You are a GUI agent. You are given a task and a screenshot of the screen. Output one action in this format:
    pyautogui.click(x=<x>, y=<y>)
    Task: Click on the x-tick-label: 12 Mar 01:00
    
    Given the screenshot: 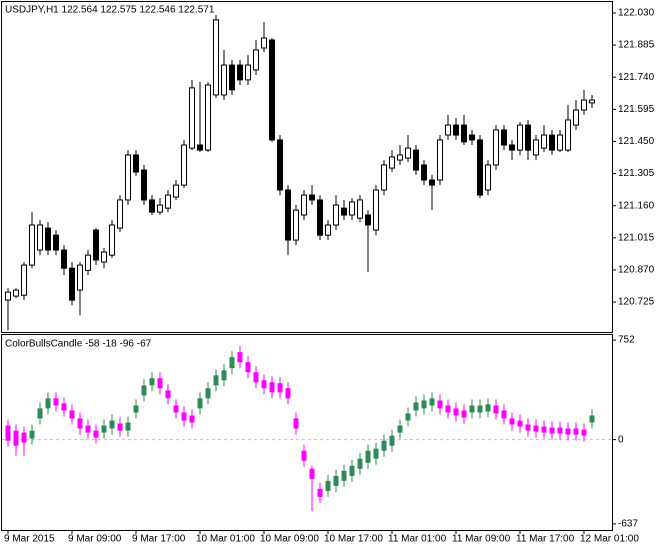 What is the action you would take?
    pyautogui.click(x=609, y=539)
    